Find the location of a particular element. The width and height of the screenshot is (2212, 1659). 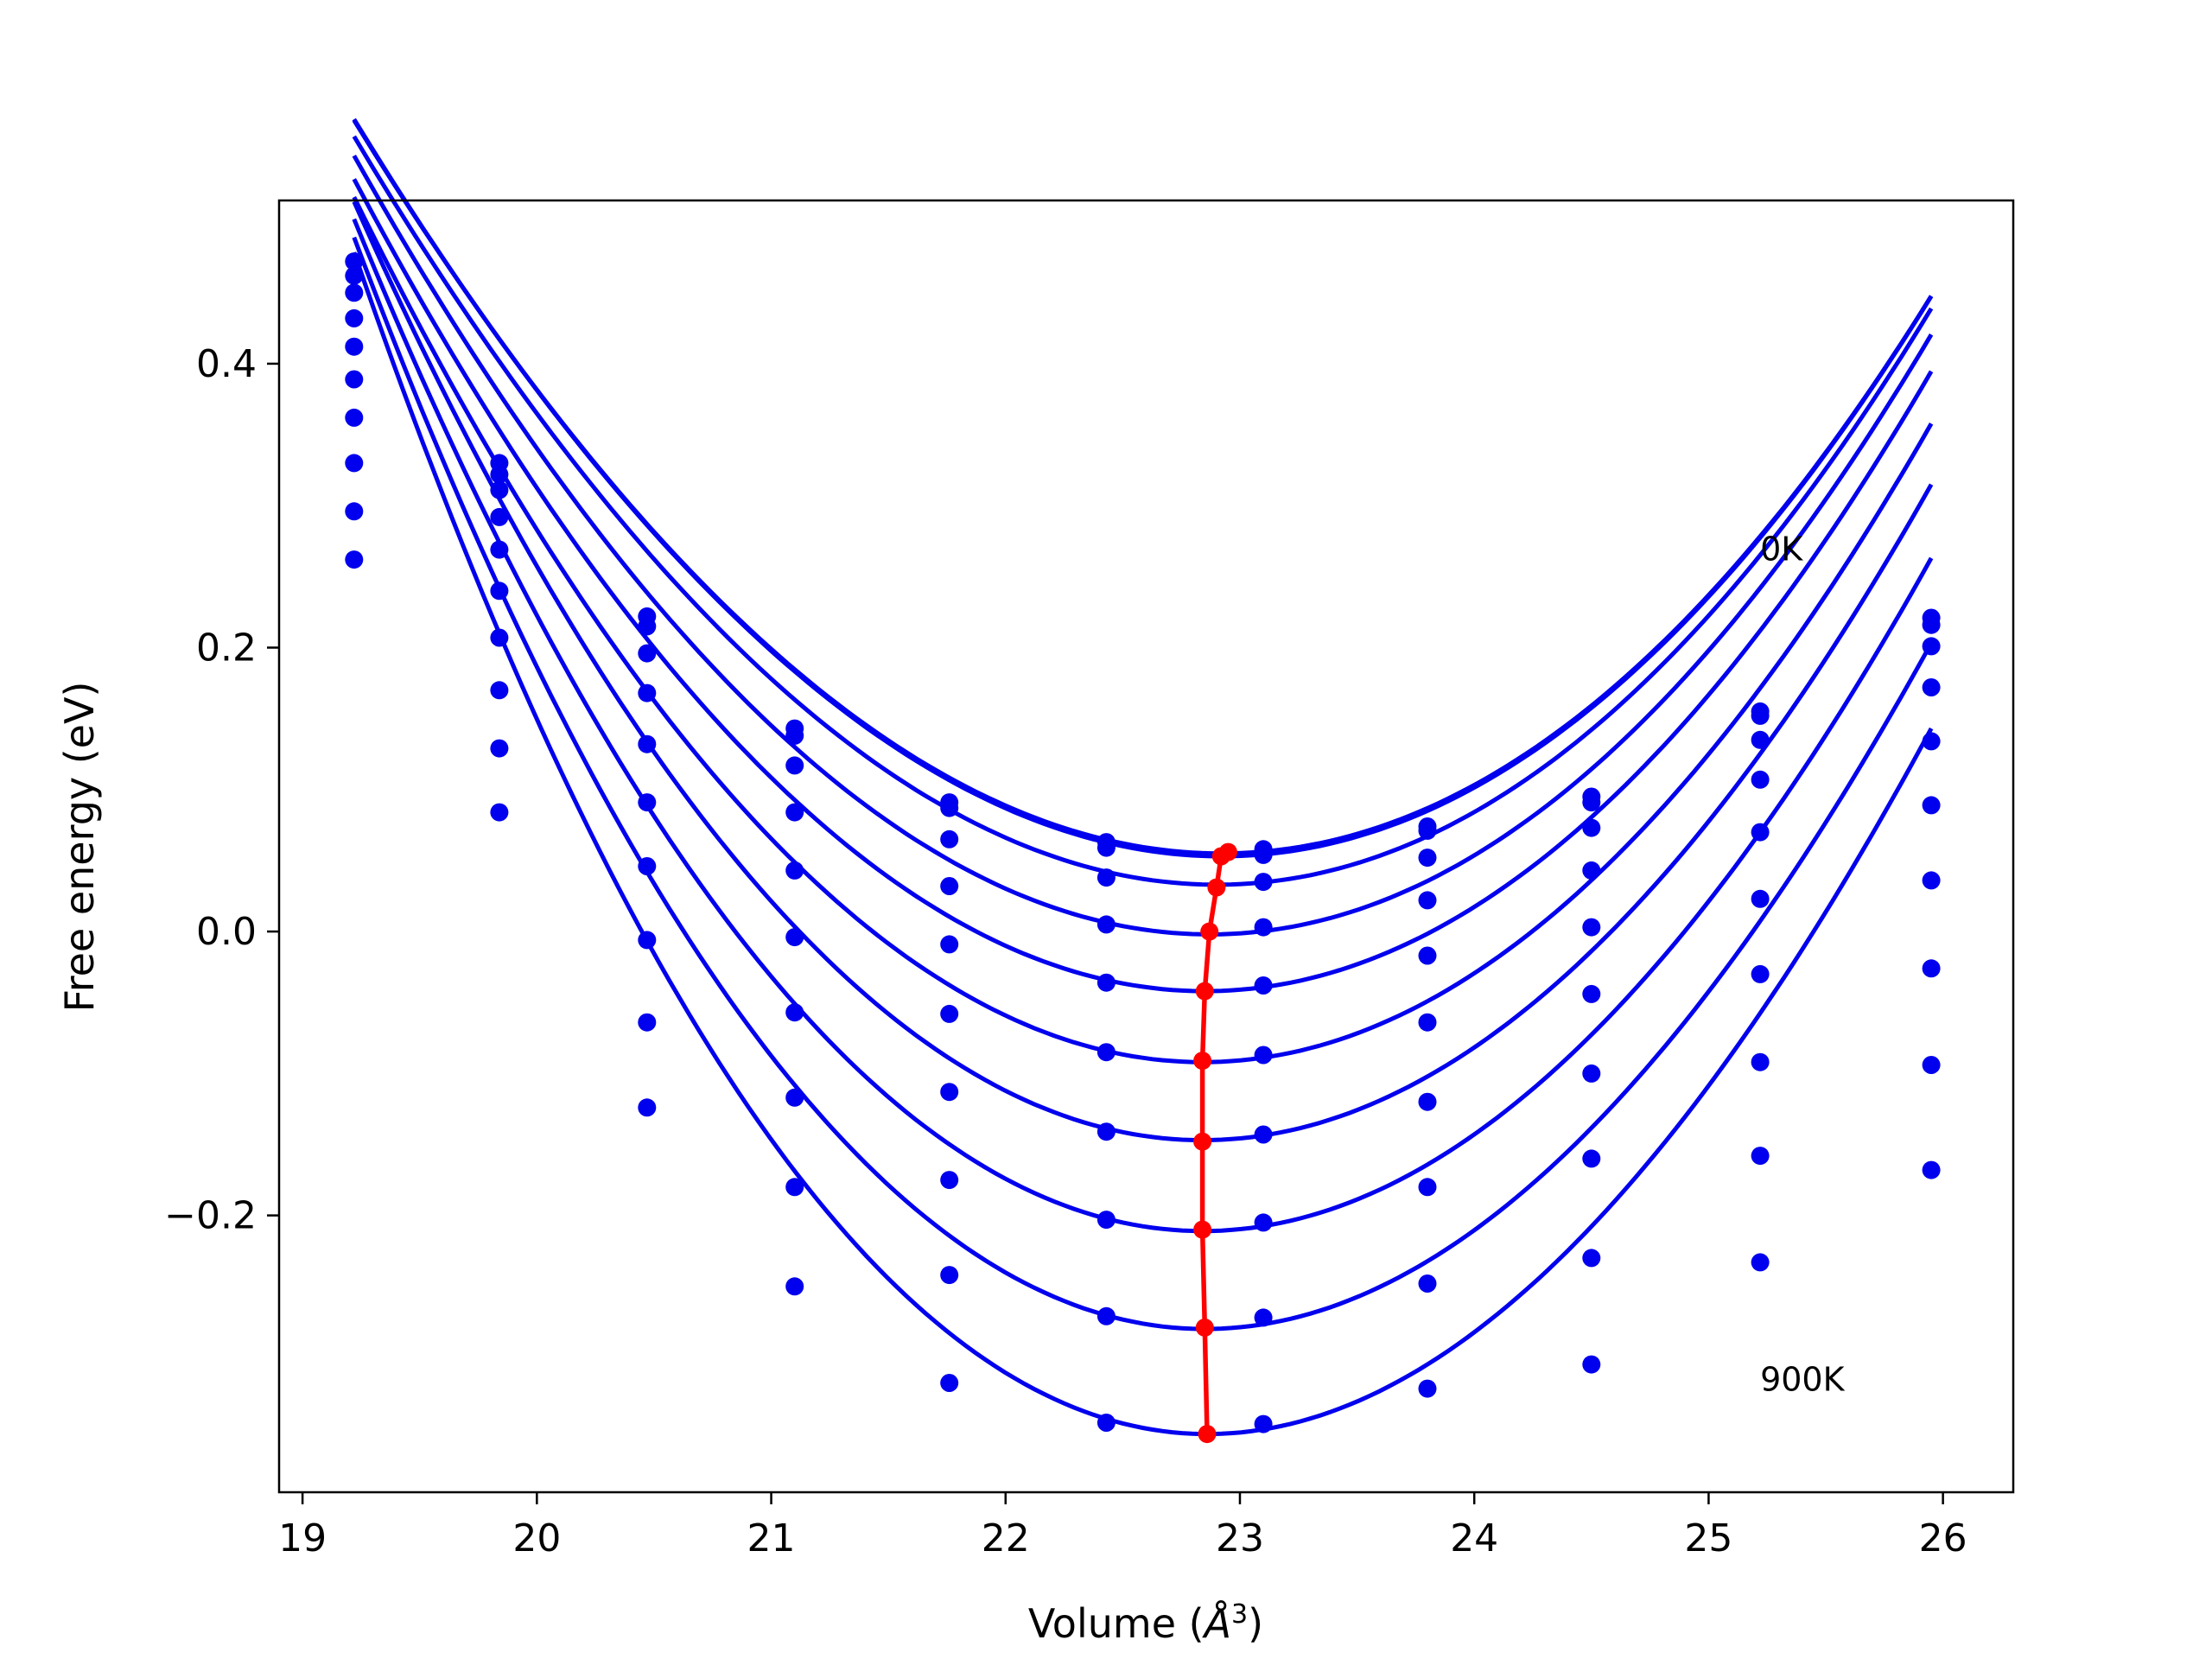

minimum-path is located at coordinates (1215, 1143).